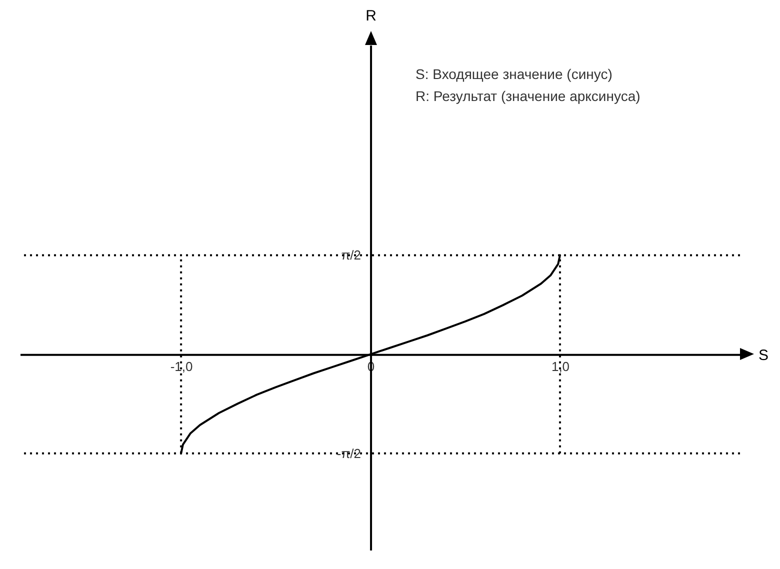 Image resolution: width=780 pixels, height=569 pixels. I want to click on x-tick-label: 1,0, so click(560, 366).